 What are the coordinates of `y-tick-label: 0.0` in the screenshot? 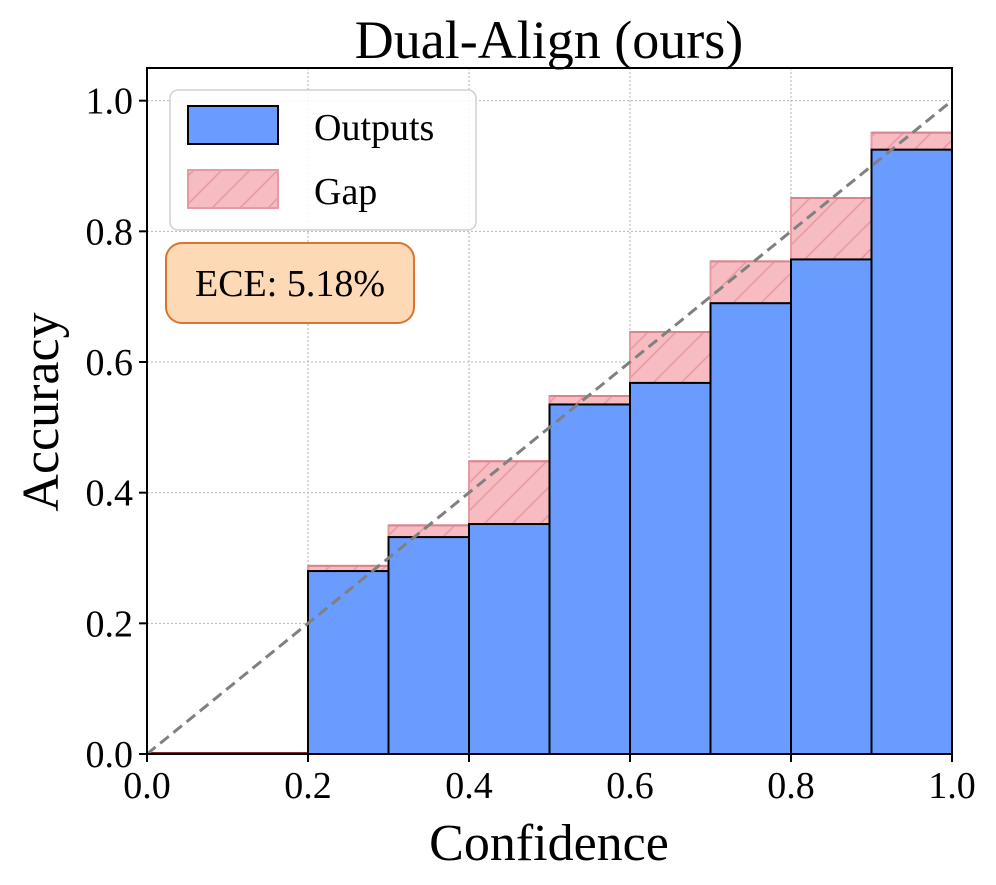 It's located at (110, 755).